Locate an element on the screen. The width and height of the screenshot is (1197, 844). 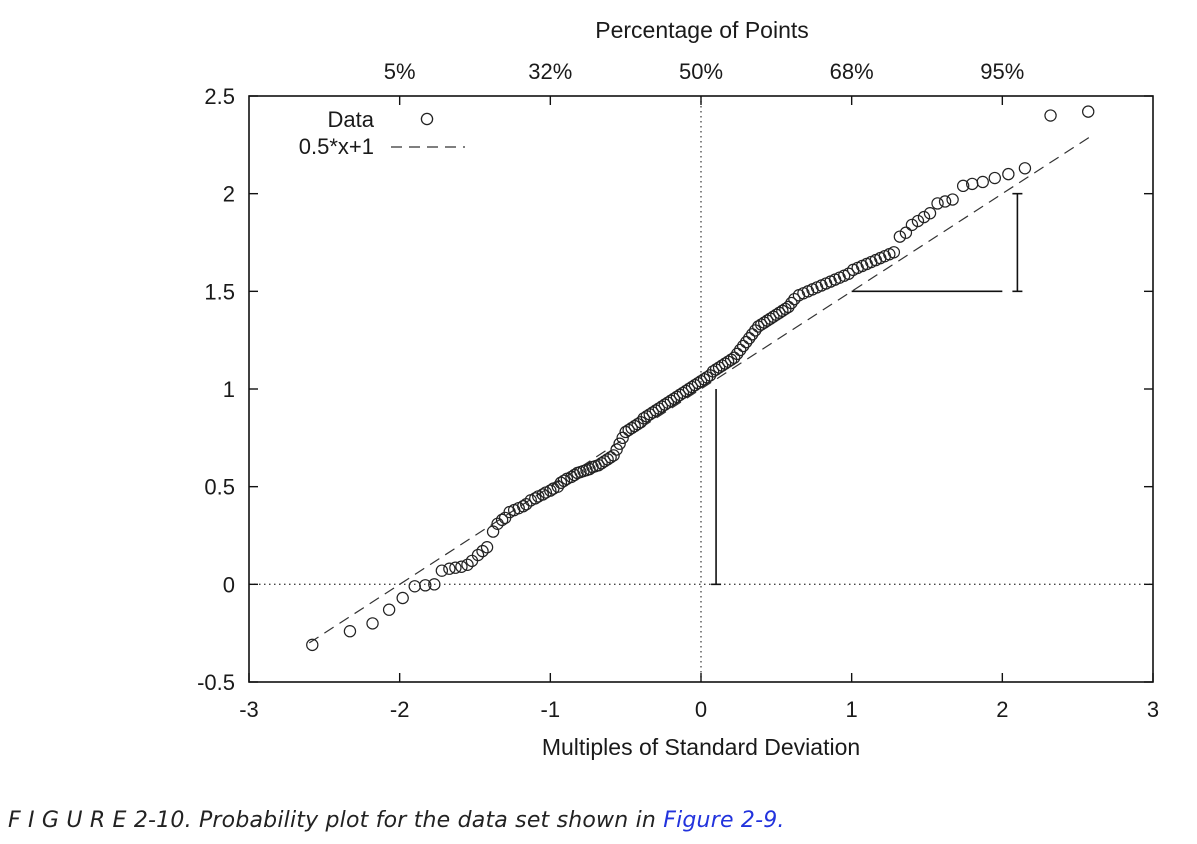
legend-fit-label: 0.5*x+1 is located at coordinates (336, 146).